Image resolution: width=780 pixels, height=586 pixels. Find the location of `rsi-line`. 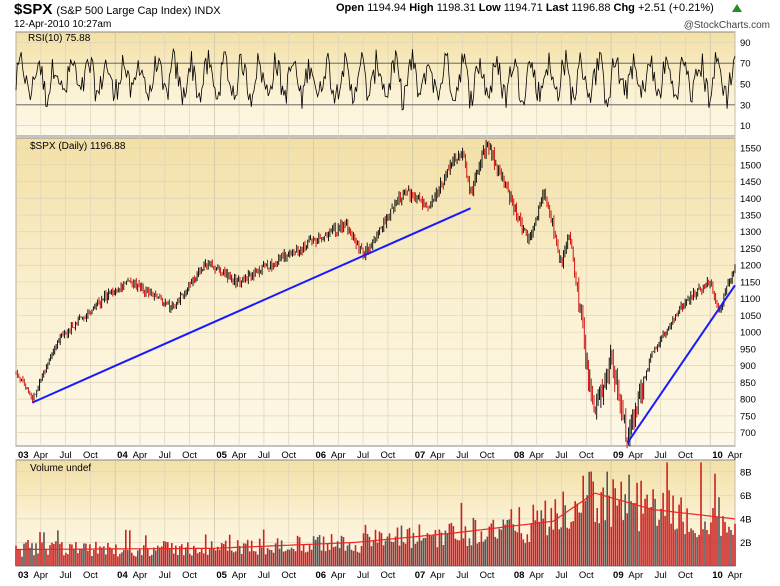

rsi-line is located at coordinates (375, 79).